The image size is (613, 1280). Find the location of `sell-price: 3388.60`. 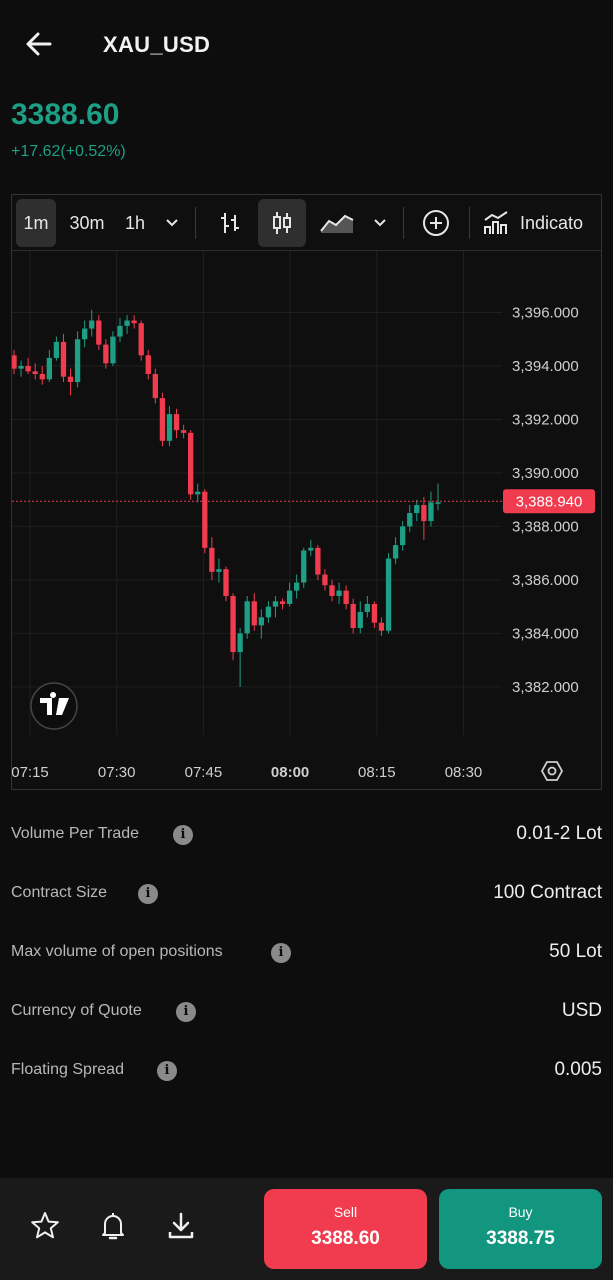

sell-price: 3388.60 is located at coordinates (345, 1238).